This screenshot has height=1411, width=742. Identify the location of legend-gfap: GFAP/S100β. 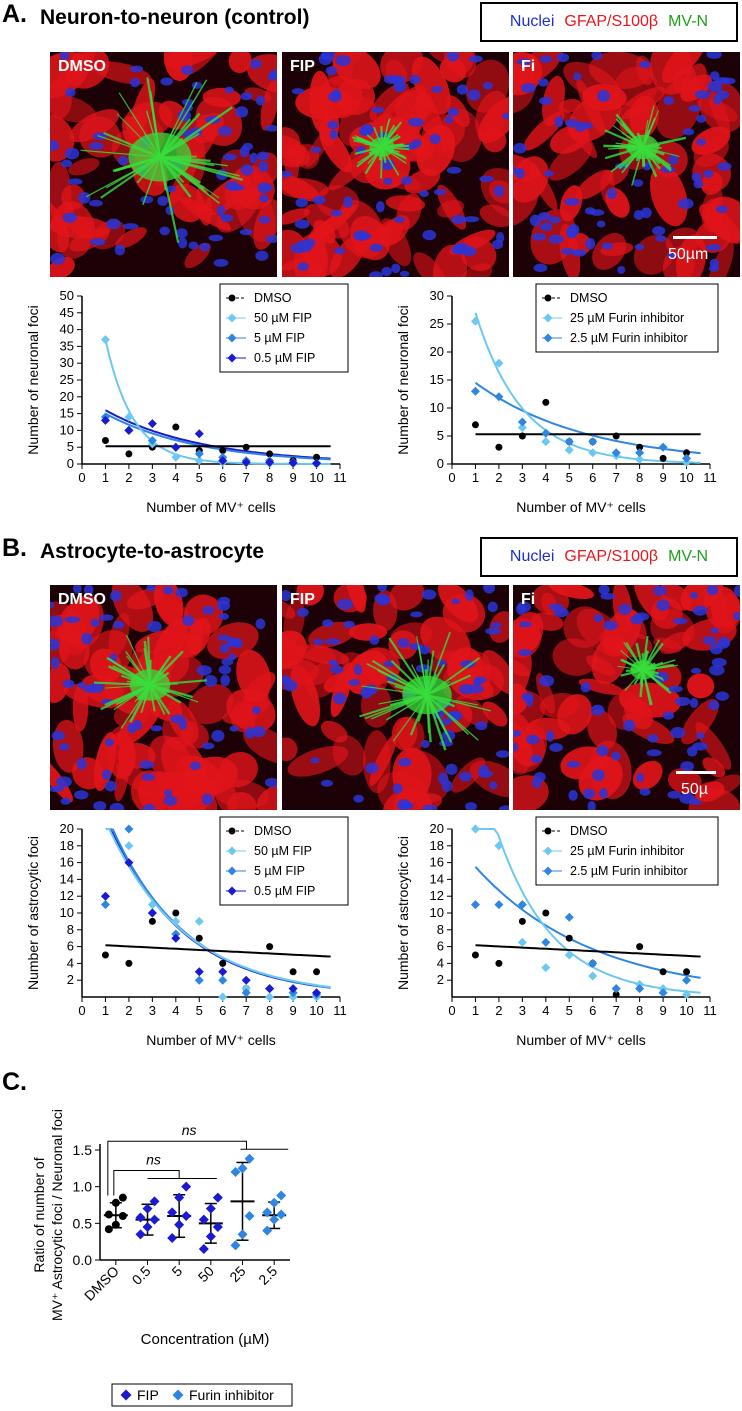
(611, 556).